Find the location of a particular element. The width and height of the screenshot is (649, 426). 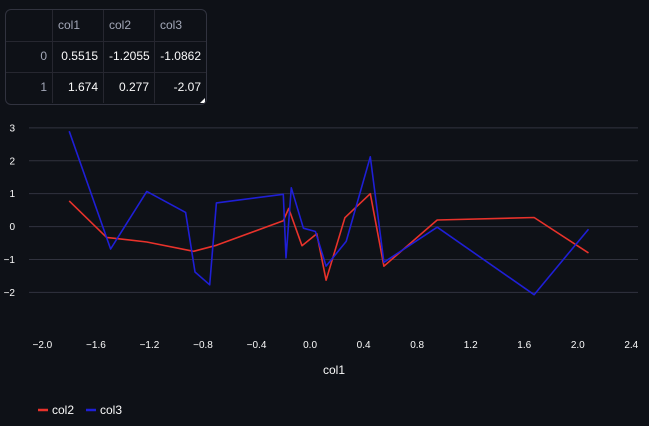

table-cell: 1.674 is located at coordinates (78, 87).